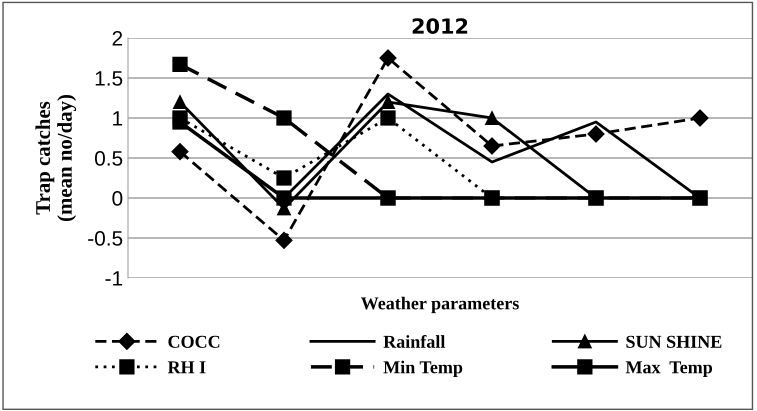 The height and width of the screenshot is (411, 757). Describe the element at coordinates (108, 158) in the screenshot. I see `y-tick-label: 0.5` at that location.